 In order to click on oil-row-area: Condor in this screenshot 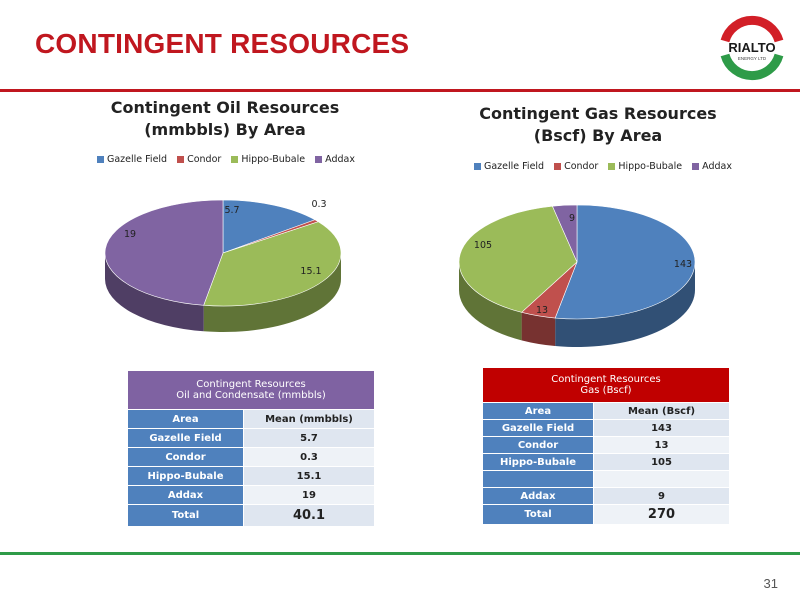, I will do `click(185, 457)`.